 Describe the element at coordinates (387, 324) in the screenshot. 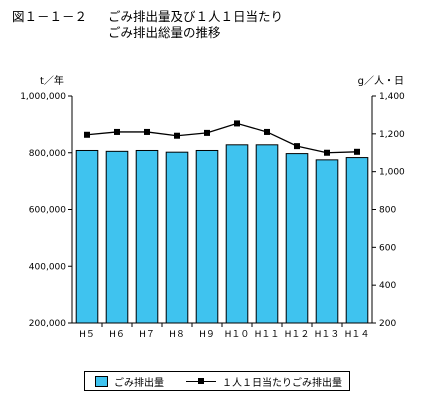

I see `right-tick-label: 200` at that location.